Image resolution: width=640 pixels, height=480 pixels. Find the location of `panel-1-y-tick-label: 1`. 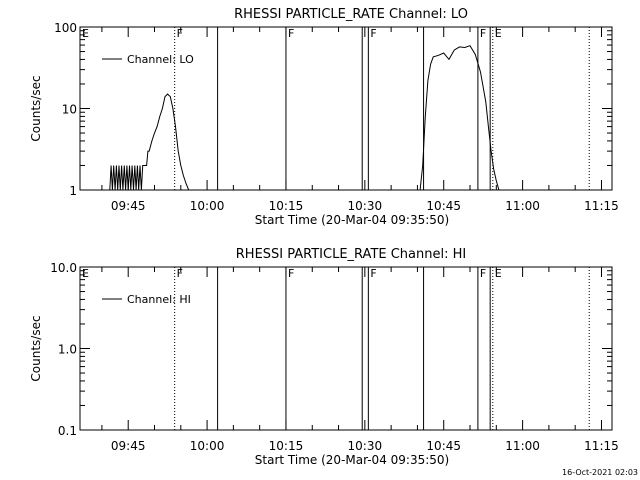

panel-1-y-tick-label: 1 is located at coordinates (73, 191).